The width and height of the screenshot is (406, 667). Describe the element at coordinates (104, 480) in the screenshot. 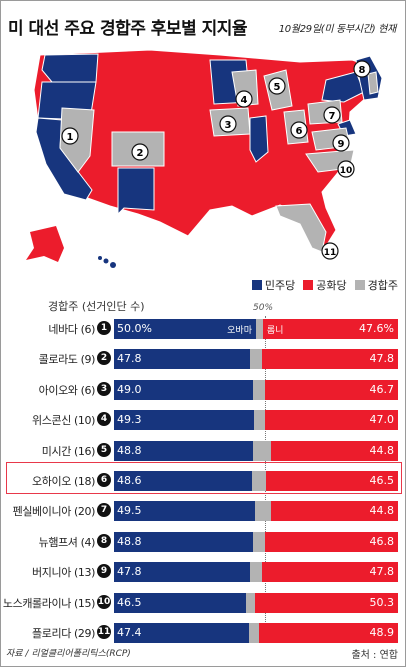

I see `state-number-badge: 6` at that location.